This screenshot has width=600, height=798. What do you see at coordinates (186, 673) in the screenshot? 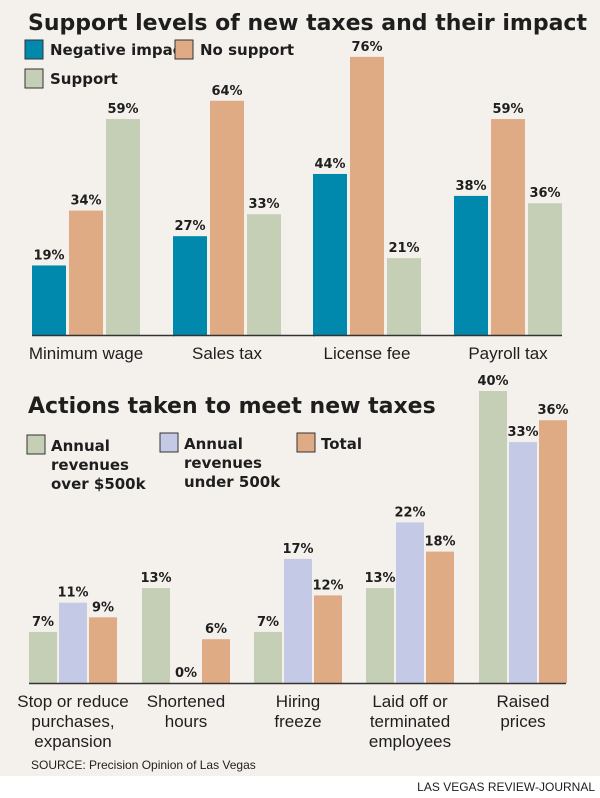
I see `value-label-shortened-hours-annual-revenues-under-500k: 0%` at bounding box center [186, 673].